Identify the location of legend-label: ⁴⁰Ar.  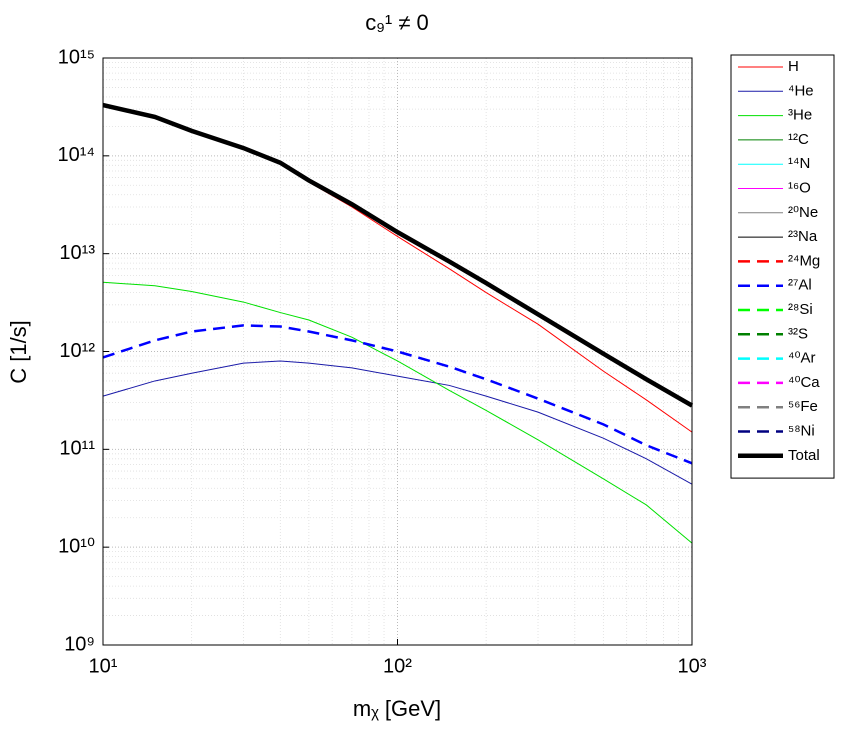
(801, 358).